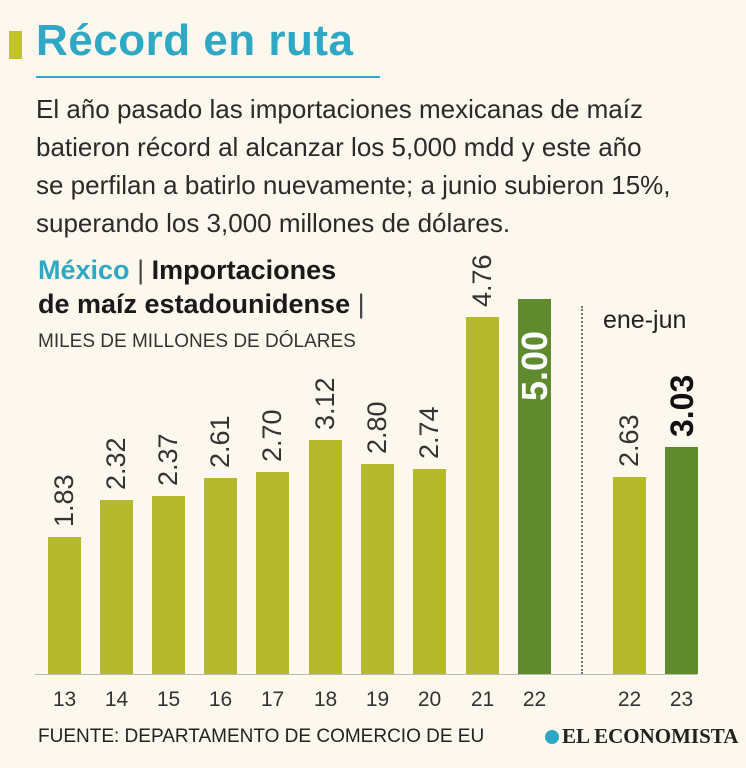 The height and width of the screenshot is (768, 746). What do you see at coordinates (325, 699) in the screenshot?
I see `x-tick-label: 18` at bounding box center [325, 699].